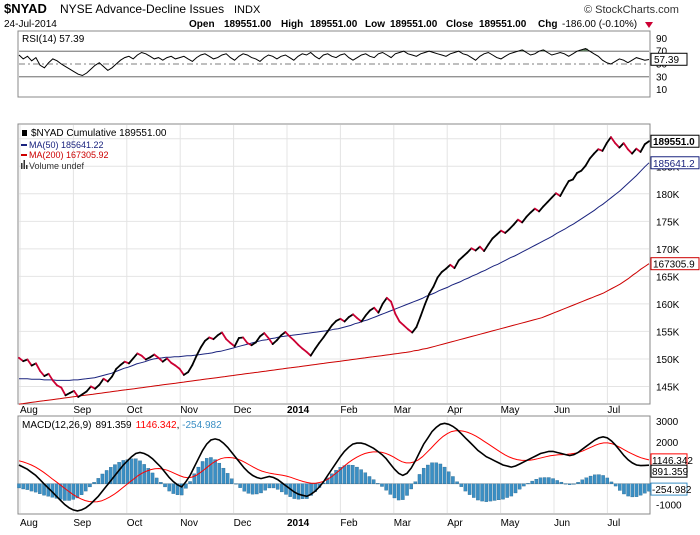  I want to click on price-x-tick-label: Jun, so click(562, 410).